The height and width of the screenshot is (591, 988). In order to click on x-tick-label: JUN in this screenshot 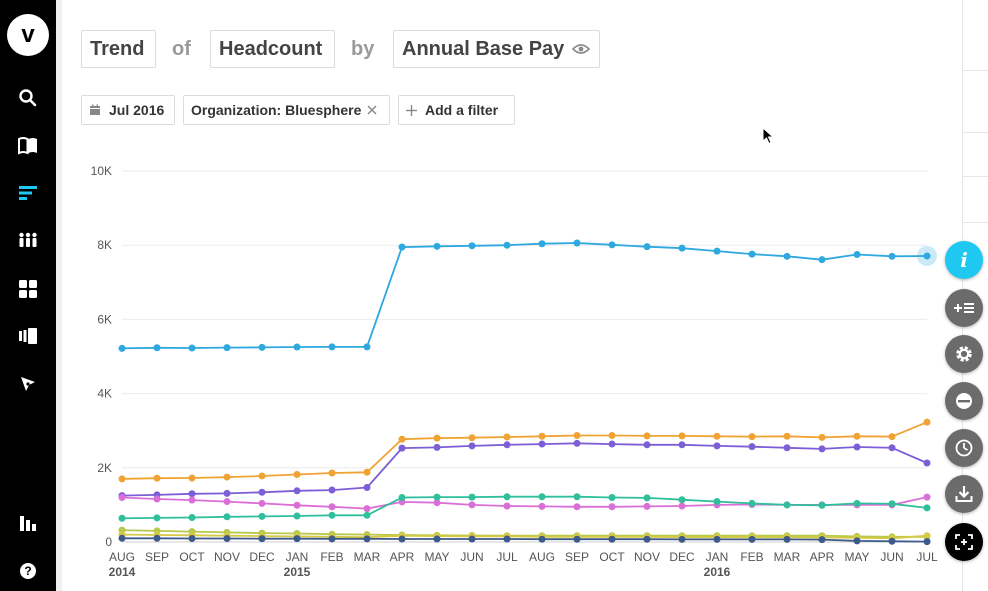, I will do `click(891, 557)`.